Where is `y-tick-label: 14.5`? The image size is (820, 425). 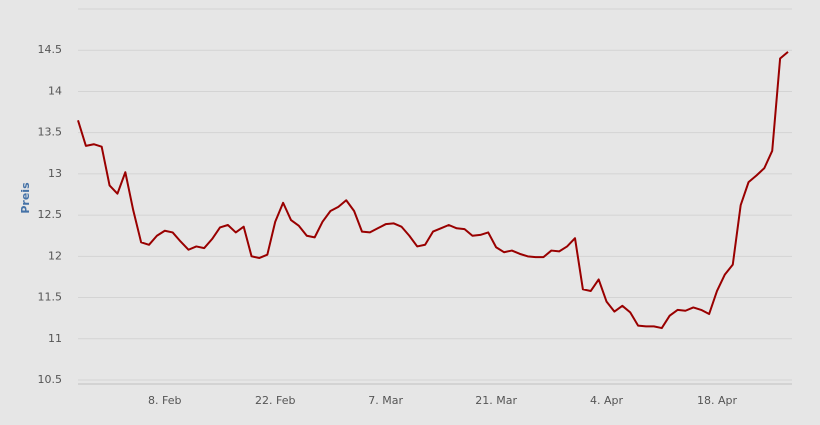 y-tick-label: 14.5 is located at coordinates (50, 49).